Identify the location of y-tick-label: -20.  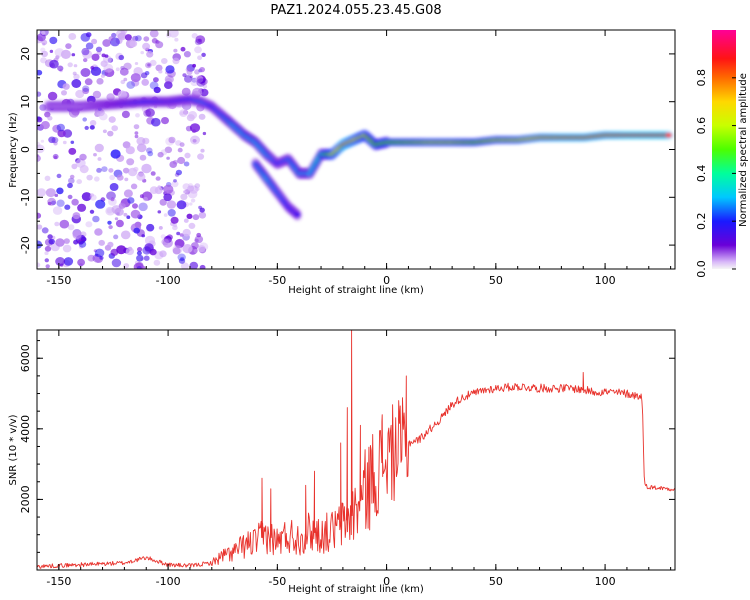
(25, 245).